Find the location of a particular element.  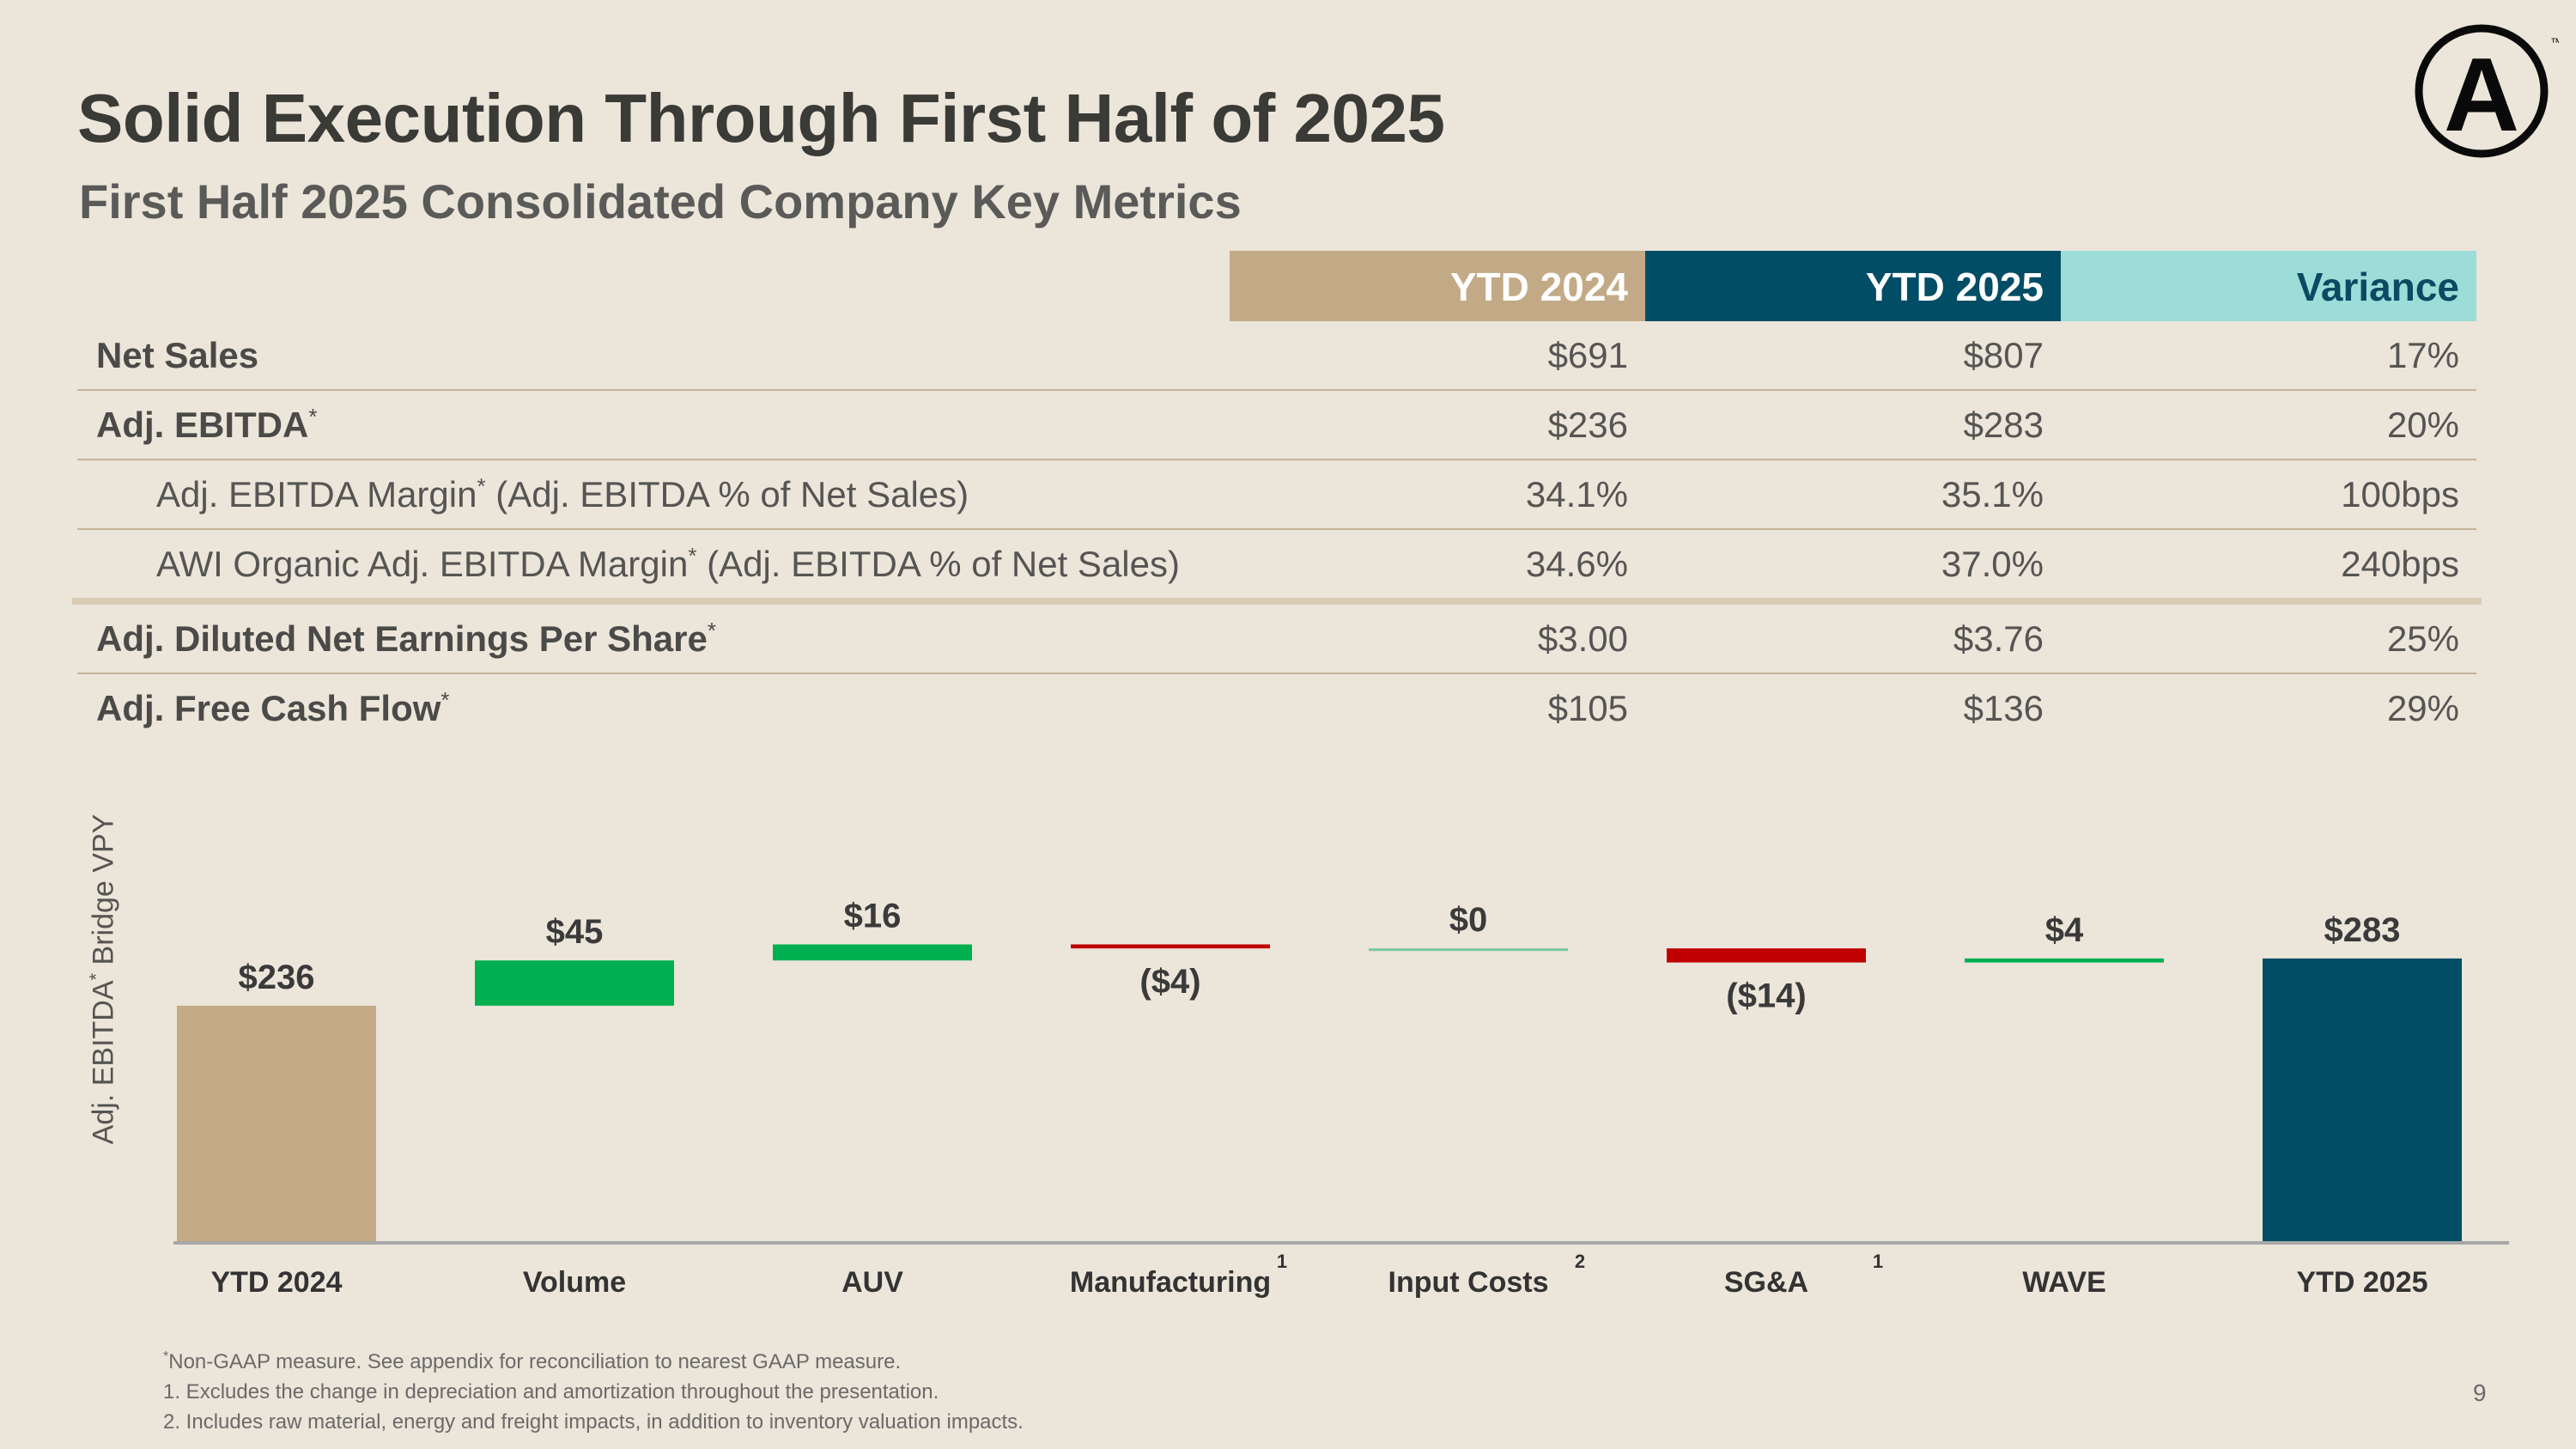

row-label: Adj. EBITDA* is located at coordinates (207, 424).